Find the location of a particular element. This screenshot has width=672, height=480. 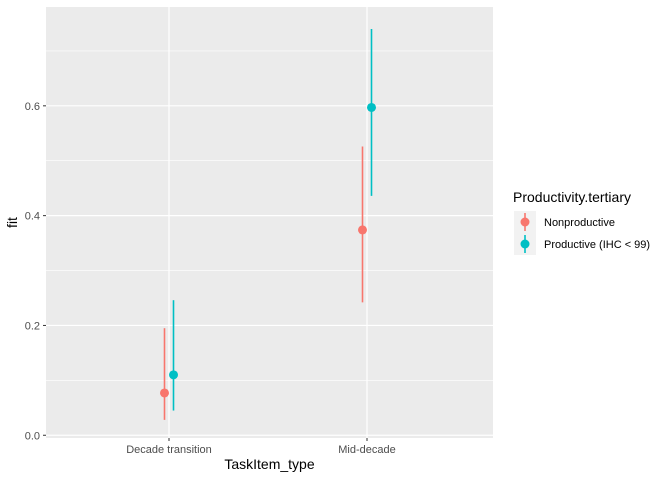

y-tick-label: 0.6 is located at coordinates (32, 107).